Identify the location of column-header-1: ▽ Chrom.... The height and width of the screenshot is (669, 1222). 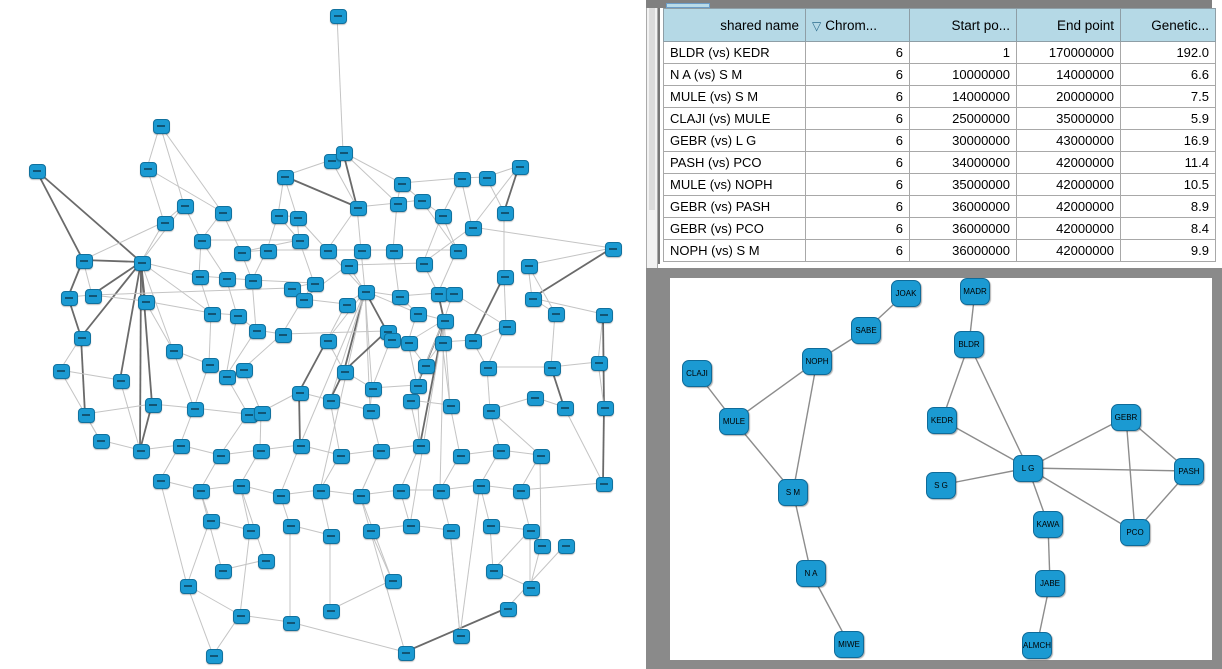
(857, 25).